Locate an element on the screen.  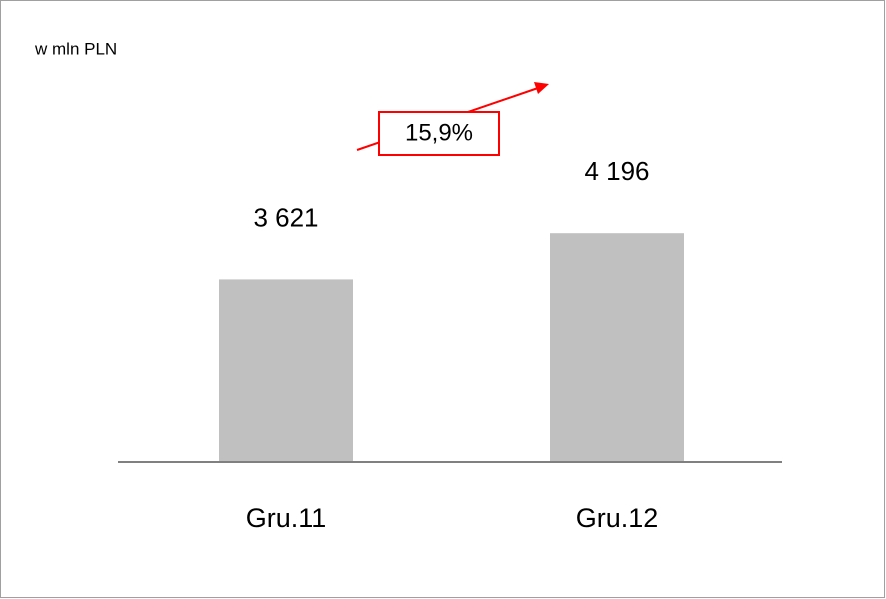
annotation-box is located at coordinates (439, 133).